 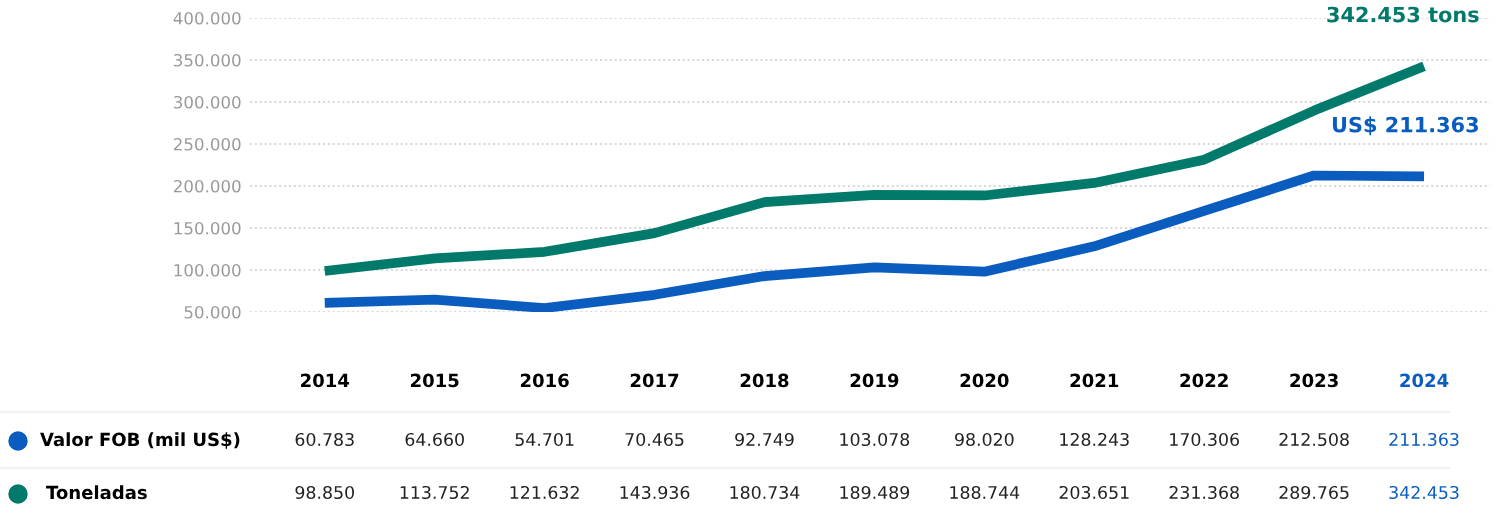 I want to click on data-label: 121.632, so click(x=544, y=492).